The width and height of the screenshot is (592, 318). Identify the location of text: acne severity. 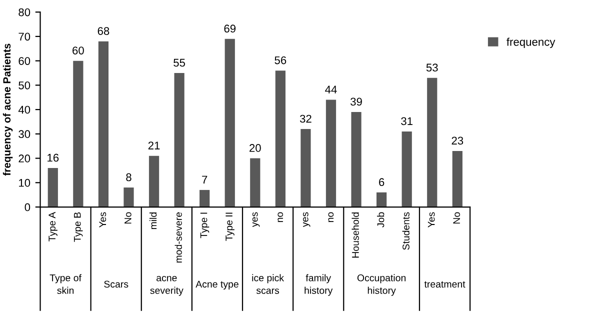
(167, 286).